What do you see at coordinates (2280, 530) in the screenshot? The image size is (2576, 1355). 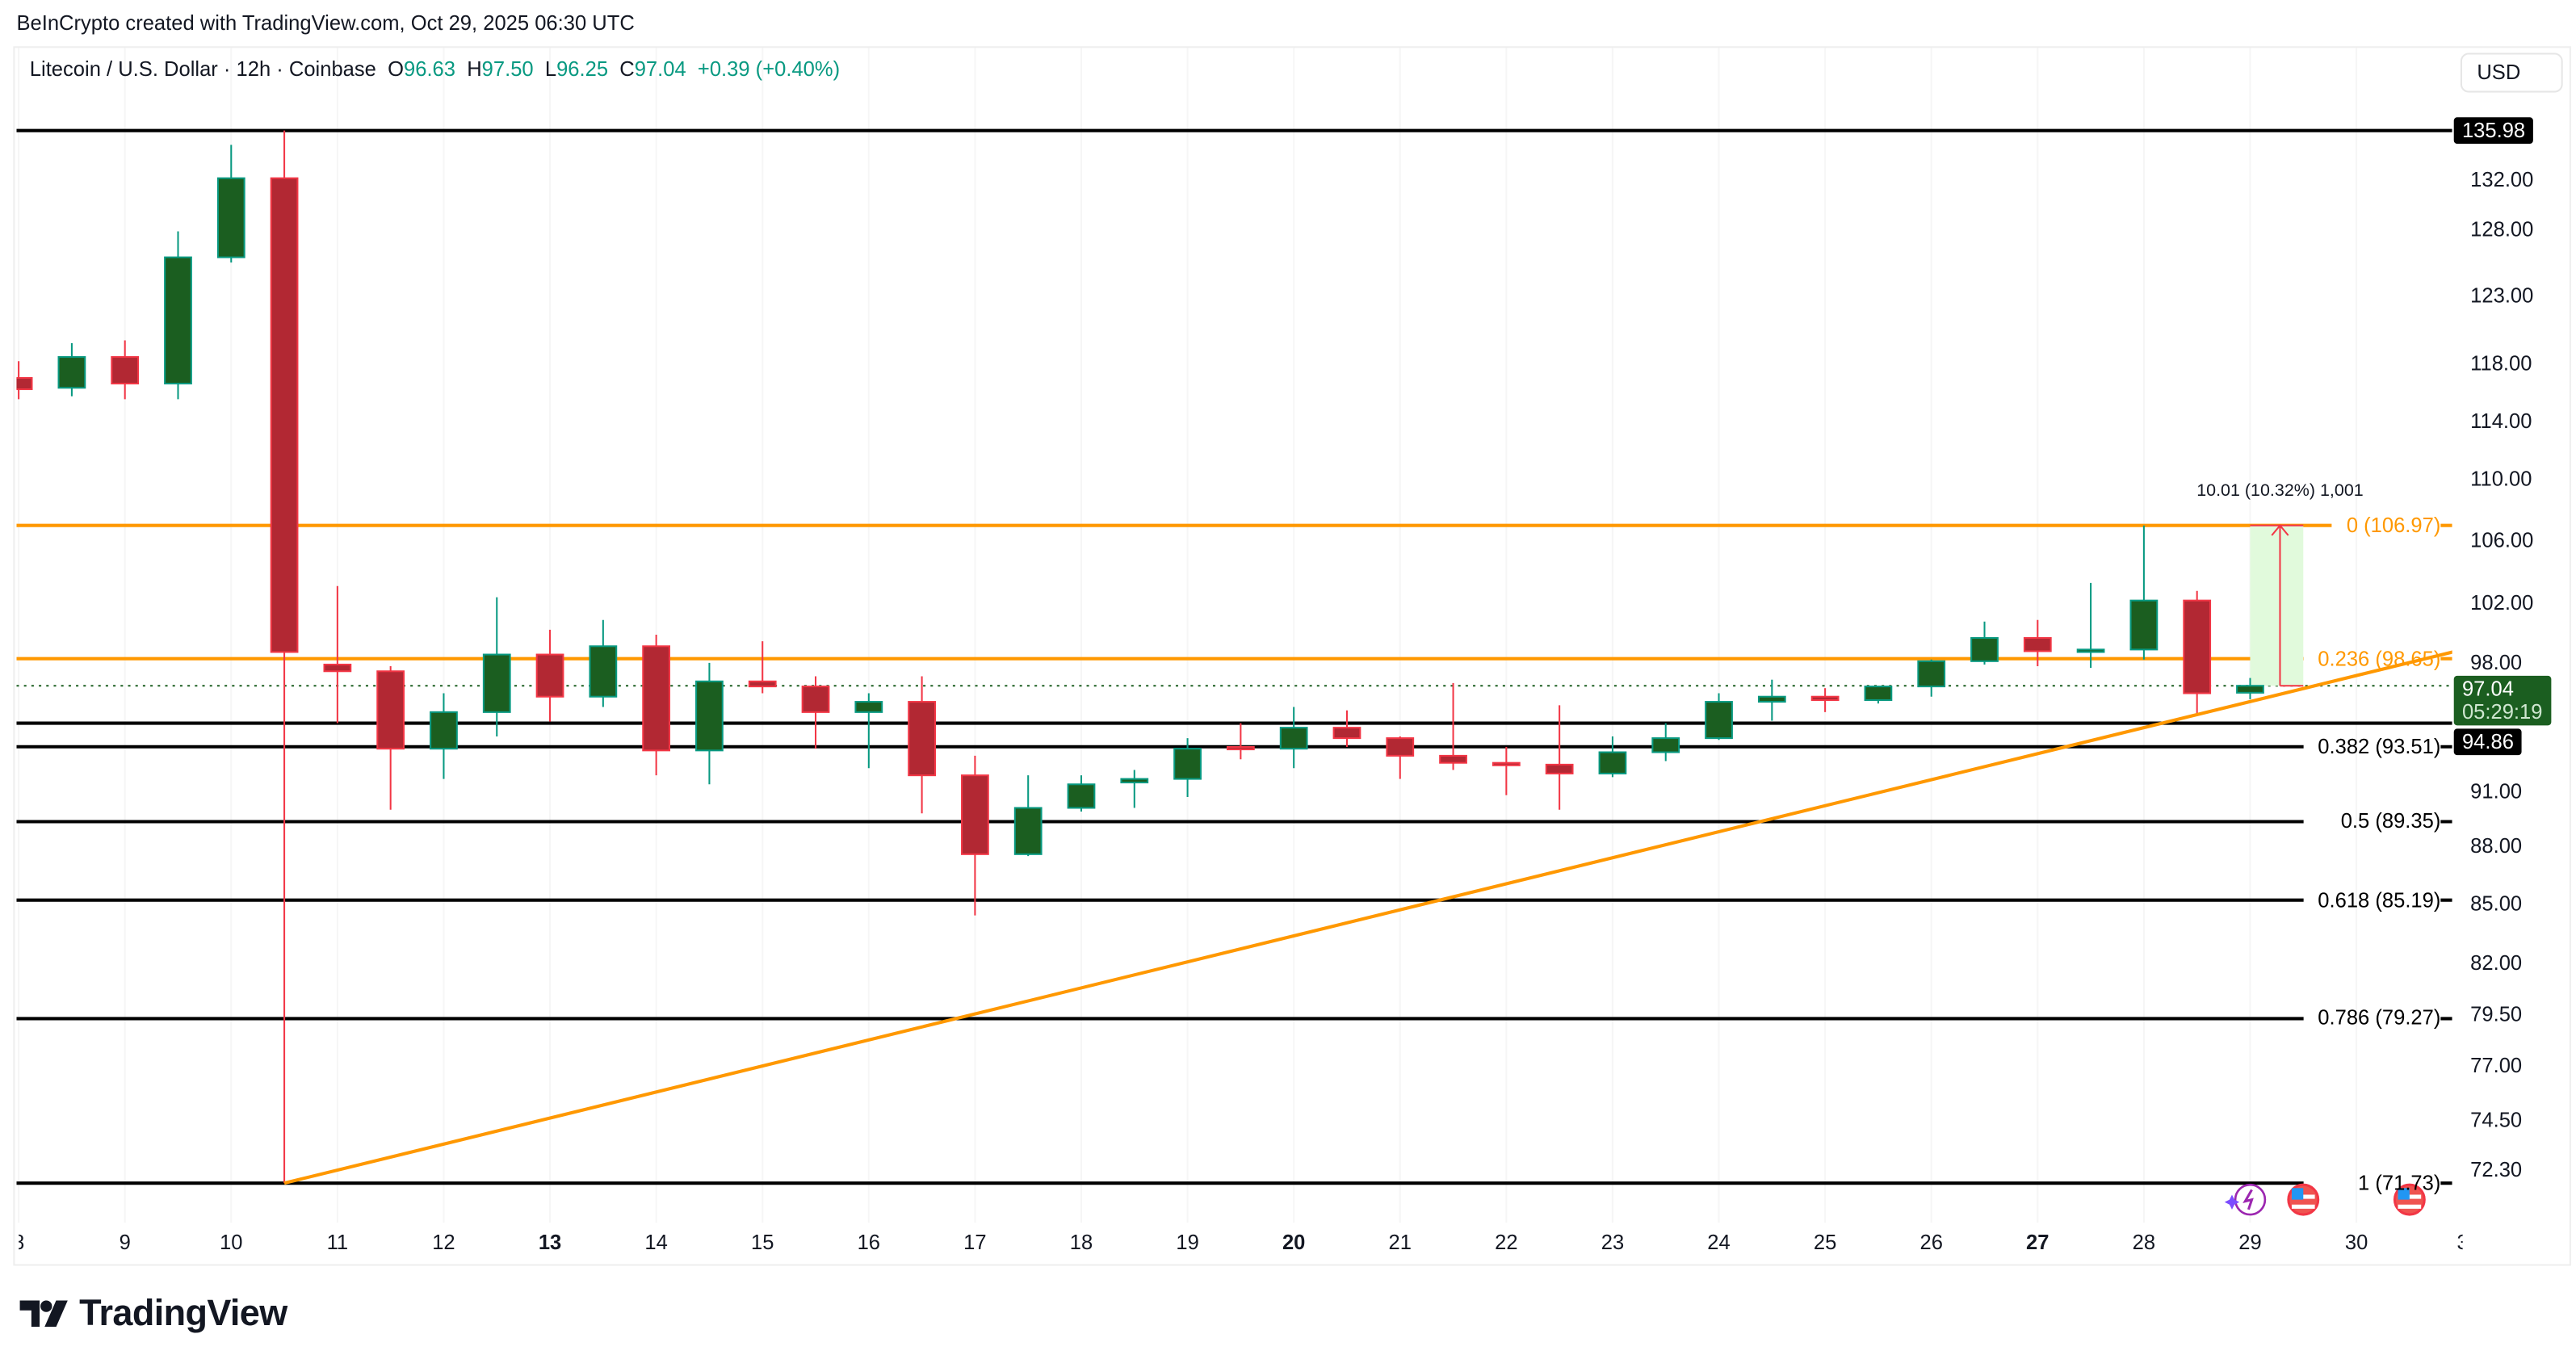 I see `measure-arrow-head` at bounding box center [2280, 530].